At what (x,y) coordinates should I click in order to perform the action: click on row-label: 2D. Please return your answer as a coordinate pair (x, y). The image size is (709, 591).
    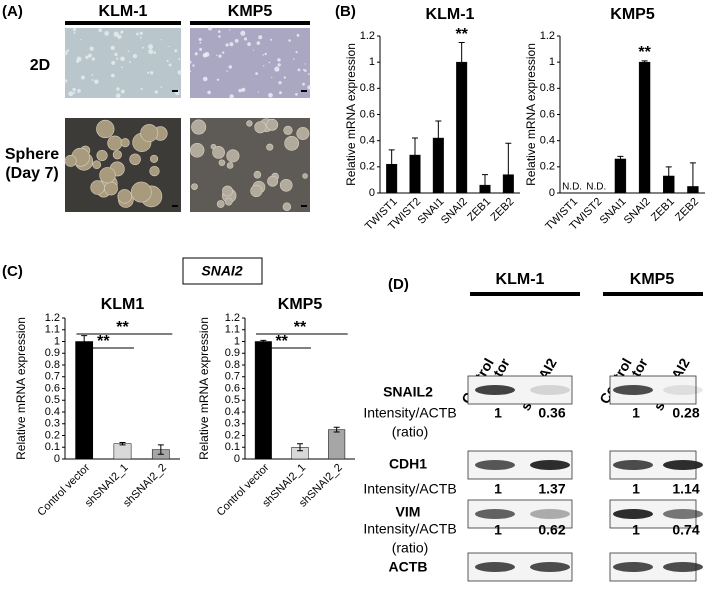
    Looking at the image, I should click on (40, 65).